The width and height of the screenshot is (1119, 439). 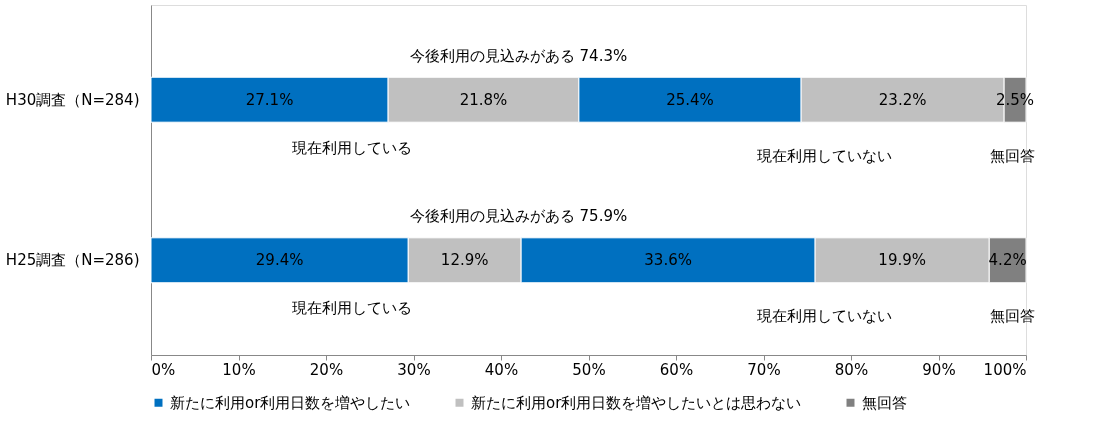 I want to click on annotation: 今後利用の見込みがある 74.3%, so click(x=518, y=55).